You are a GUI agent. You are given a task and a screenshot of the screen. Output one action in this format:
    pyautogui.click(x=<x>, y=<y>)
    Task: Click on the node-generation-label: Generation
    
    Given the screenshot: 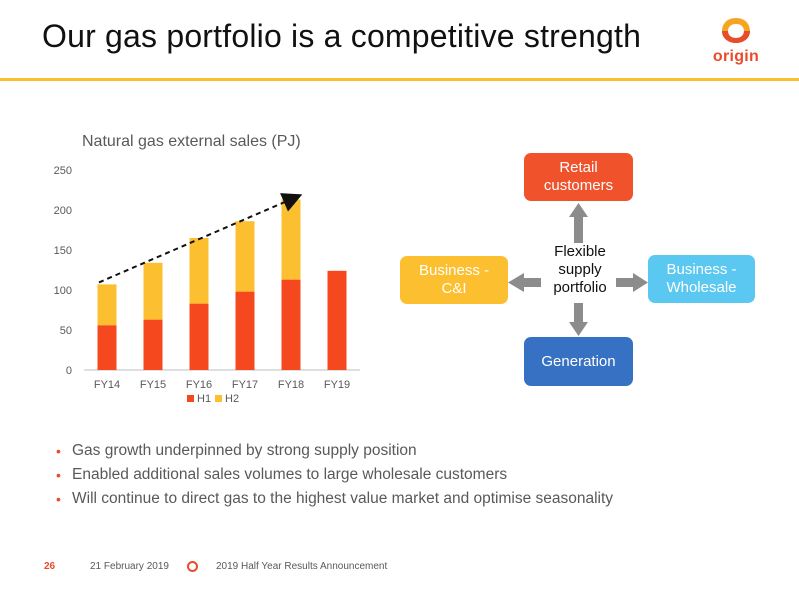 What is the action you would take?
    pyautogui.click(x=578, y=361)
    